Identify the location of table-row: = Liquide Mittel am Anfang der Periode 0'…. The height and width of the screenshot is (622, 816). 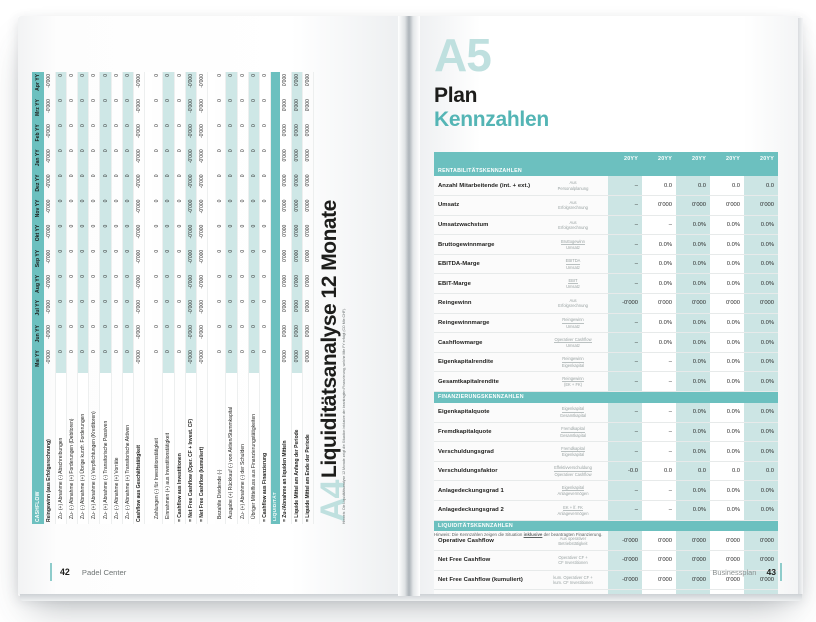
(297, 298).